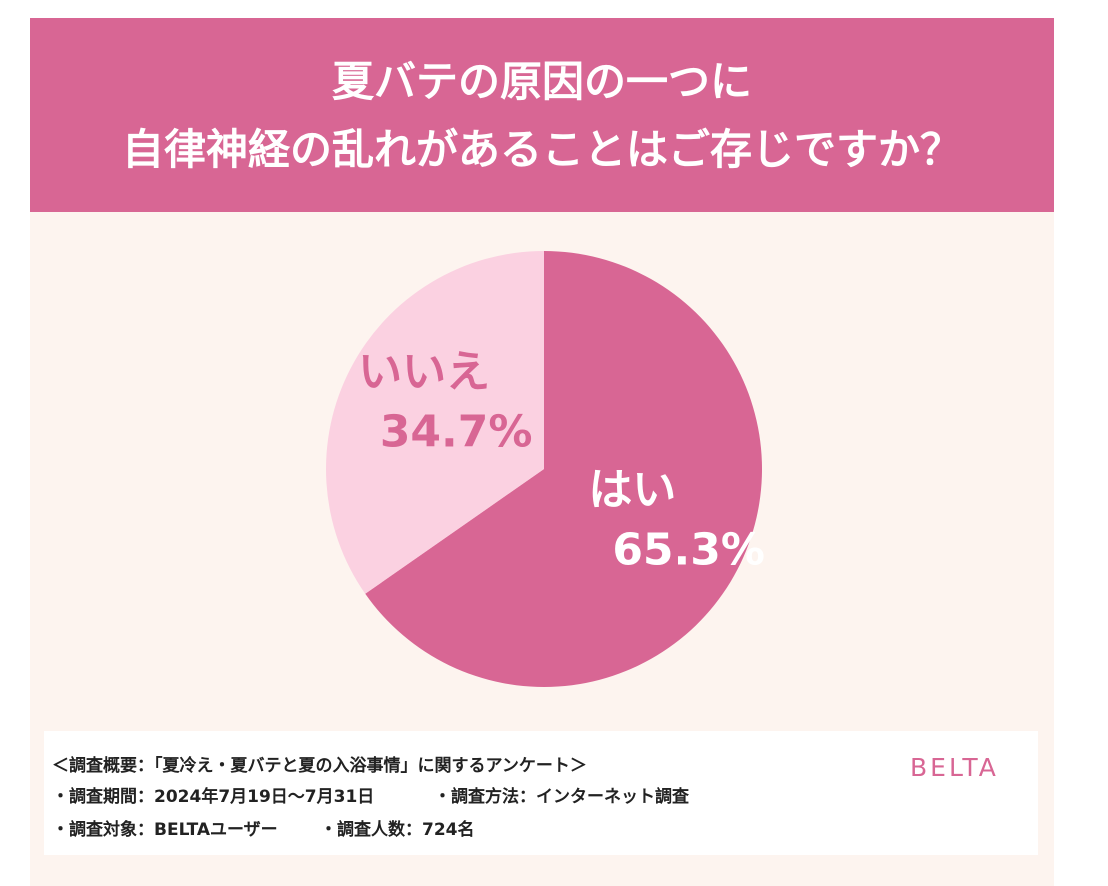 This screenshot has width=1108, height=886. What do you see at coordinates (165, 830) in the screenshot?
I see `survey-target: ・調査対象：BELTAユーザー` at bounding box center [165, 830].